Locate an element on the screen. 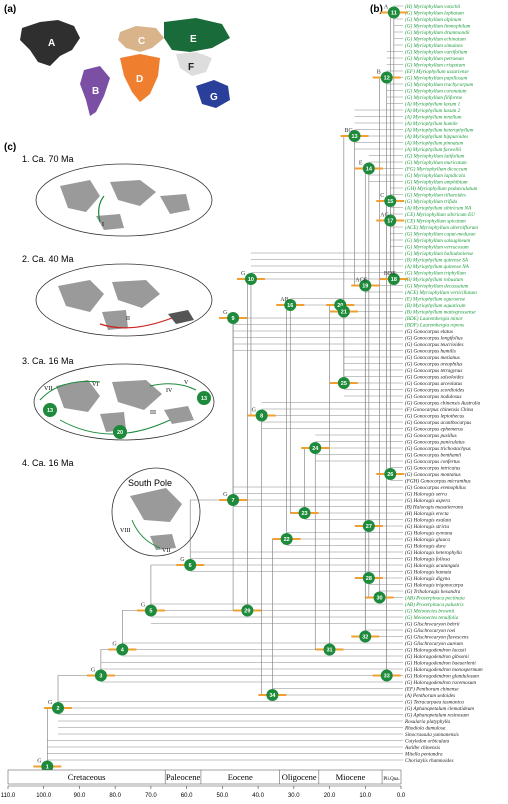  taxon-label: (G) Gonocarpus paniculatus is located at coordinates (435, 441).